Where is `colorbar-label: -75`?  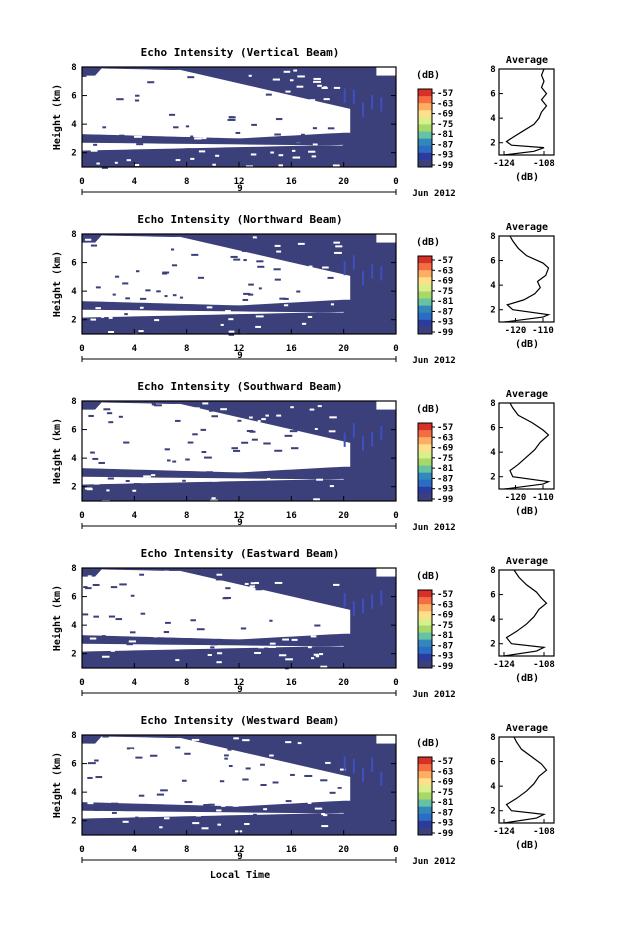 colorbar-label: -75 is located at coordinates (445, 125).